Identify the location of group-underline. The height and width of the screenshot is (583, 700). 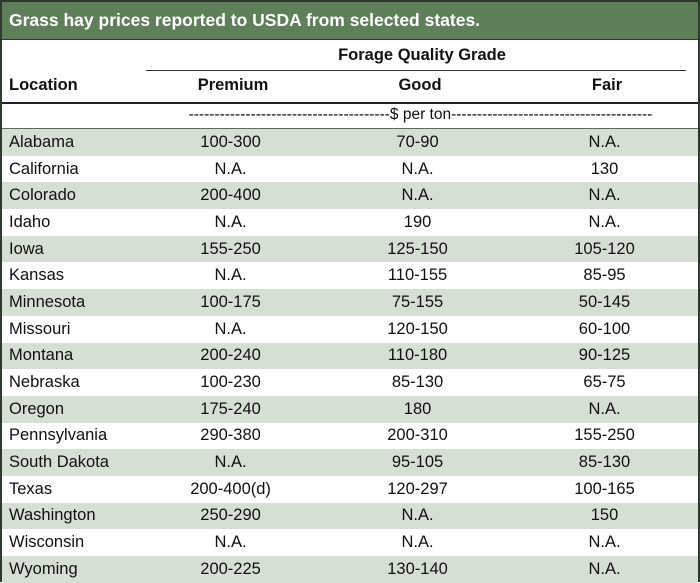
(416, 70).